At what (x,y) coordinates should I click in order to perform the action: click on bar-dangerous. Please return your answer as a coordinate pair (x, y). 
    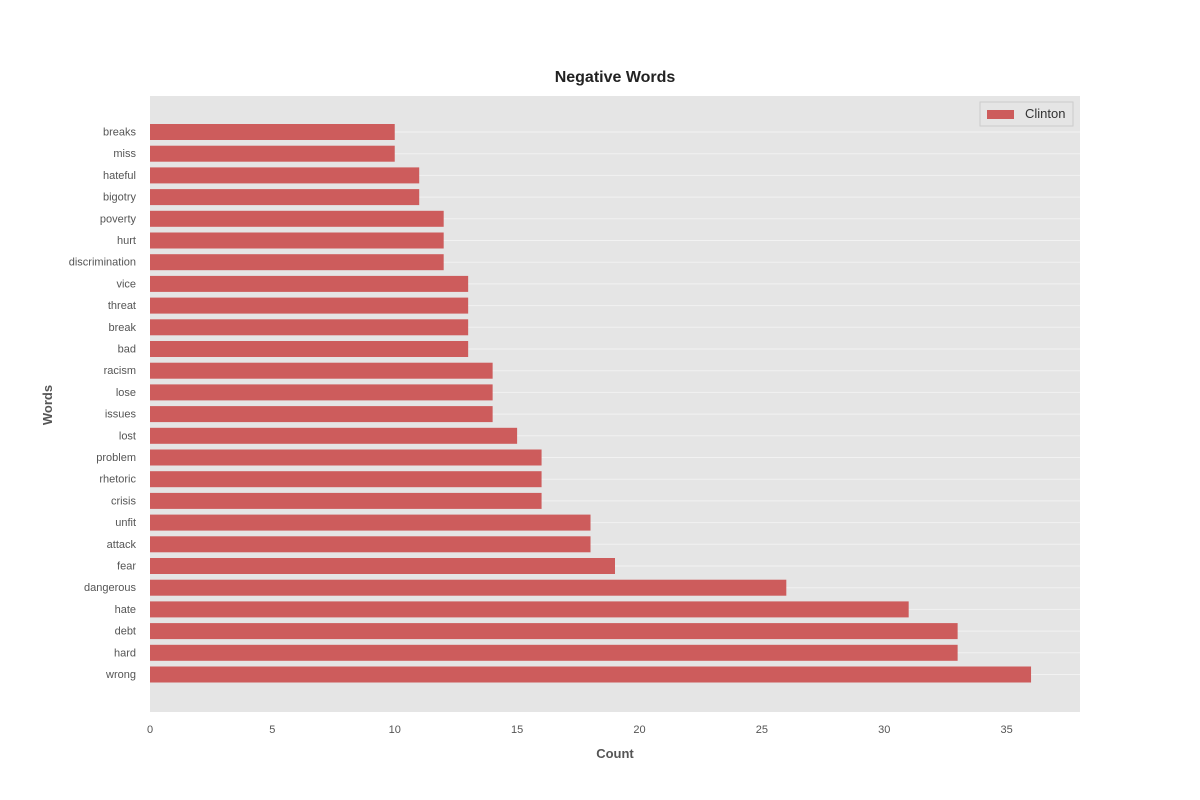
    Looking at the image, I should click on (468, 587).